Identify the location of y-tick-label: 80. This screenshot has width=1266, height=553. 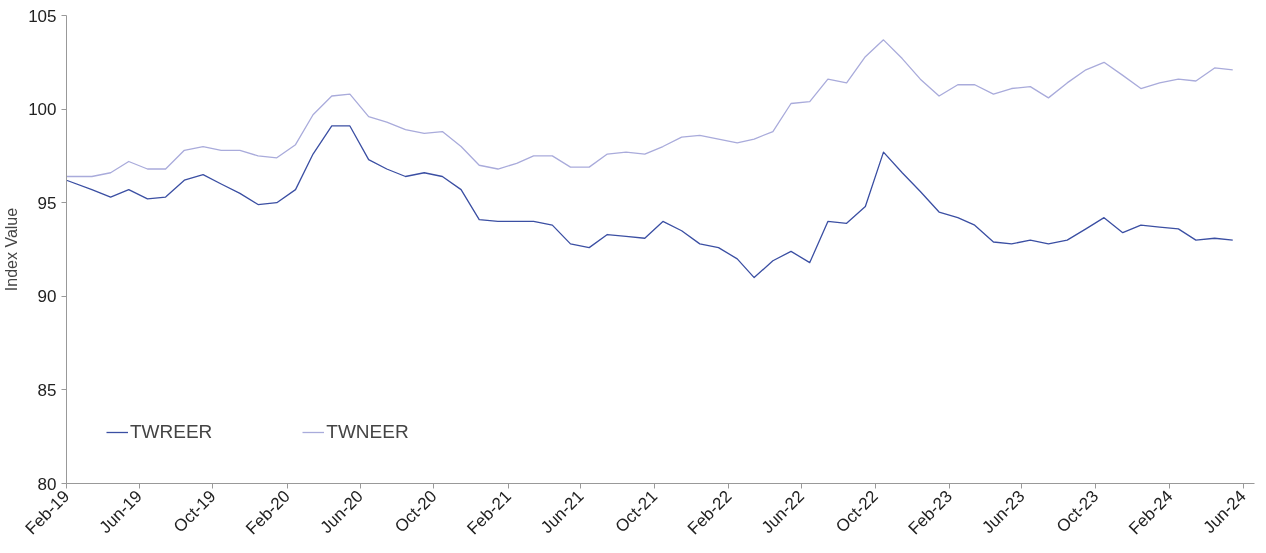
(47, 484).